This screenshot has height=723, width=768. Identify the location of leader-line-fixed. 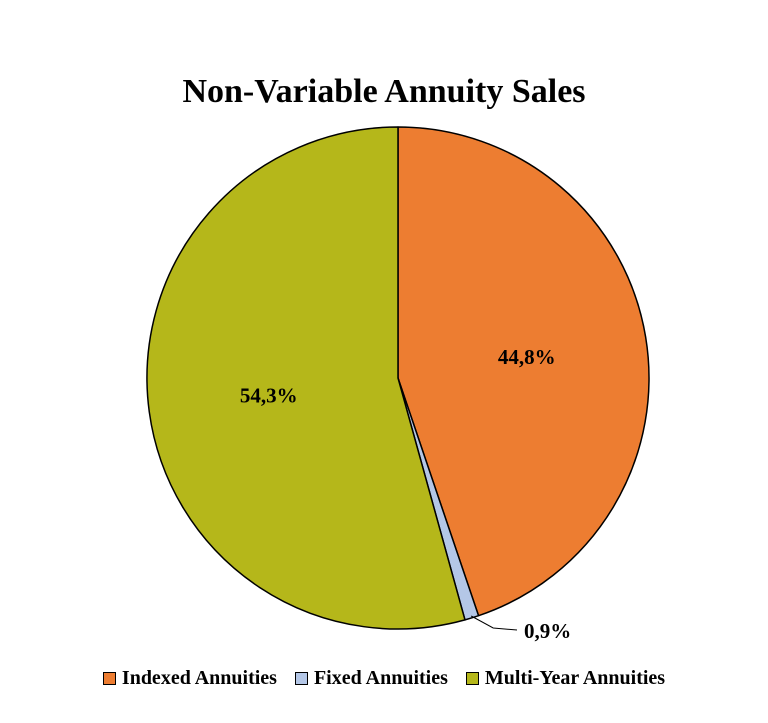
(494, 623).